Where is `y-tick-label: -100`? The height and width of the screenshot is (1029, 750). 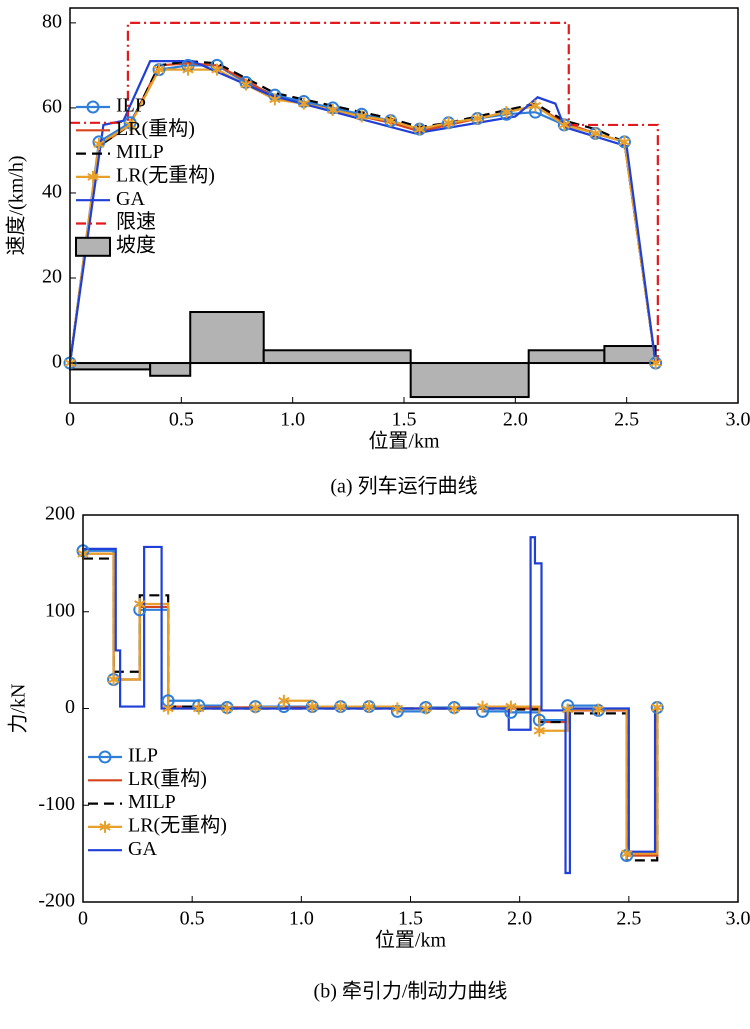
y-tick-label: -100 is located at coordinates (56, 804).